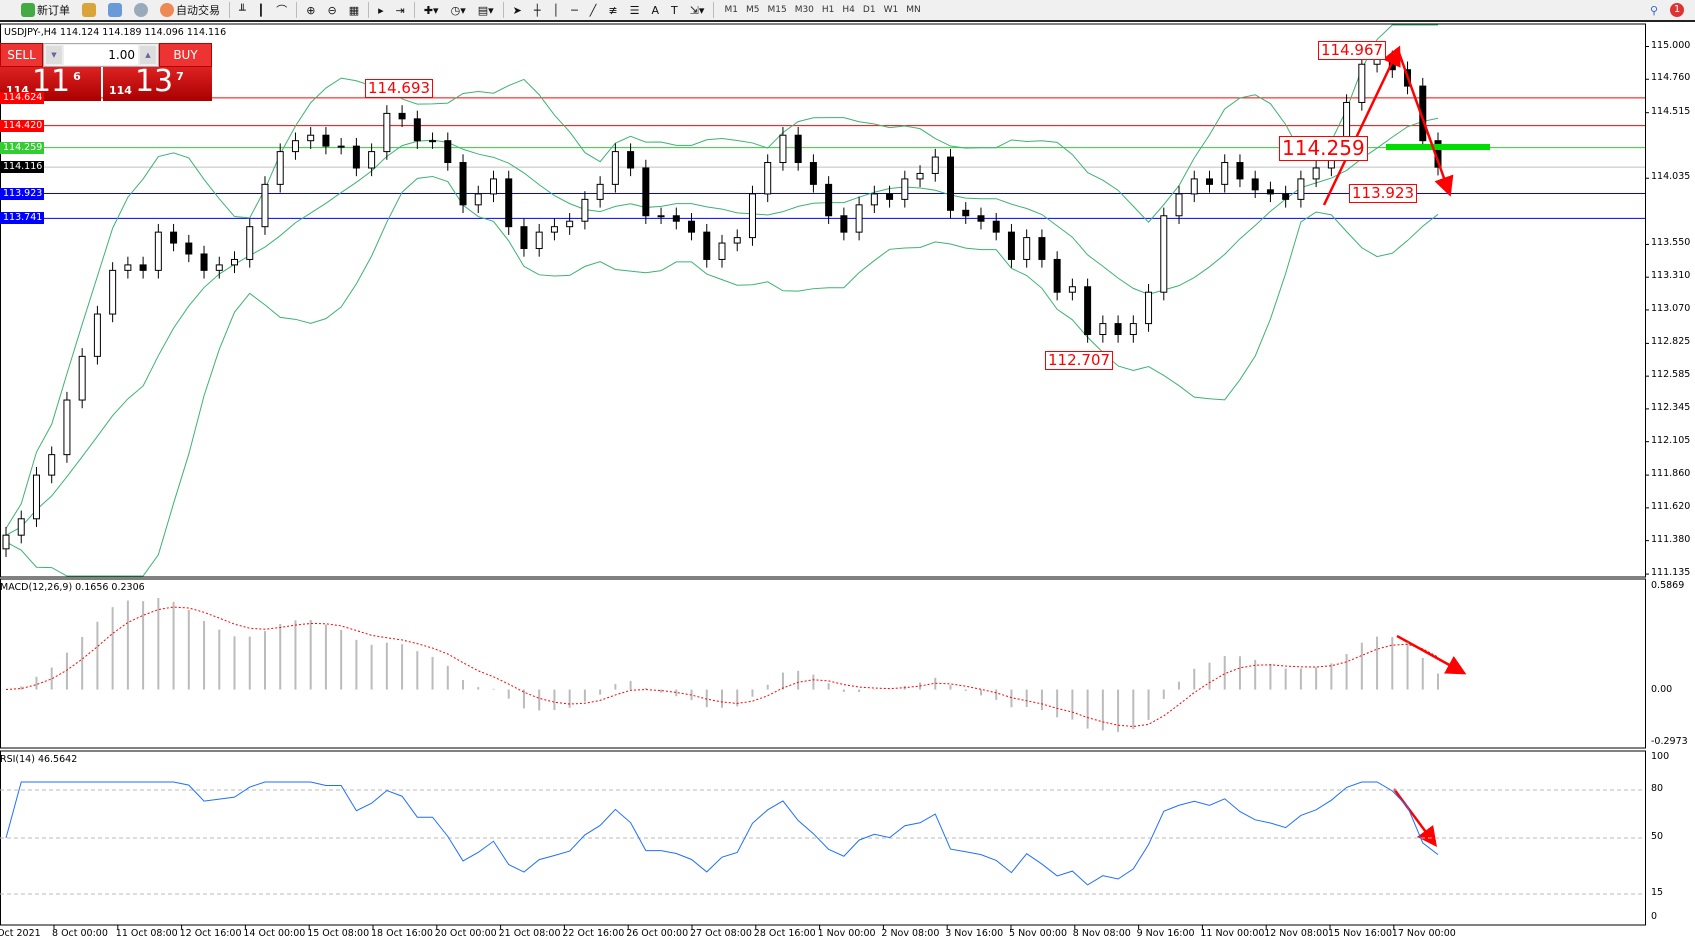 The height and width of the screenshot is (945, 1695). Describe the element at coordinates (752, 10) in the screenshot. I see `timeframe-m5: M5` at that location.